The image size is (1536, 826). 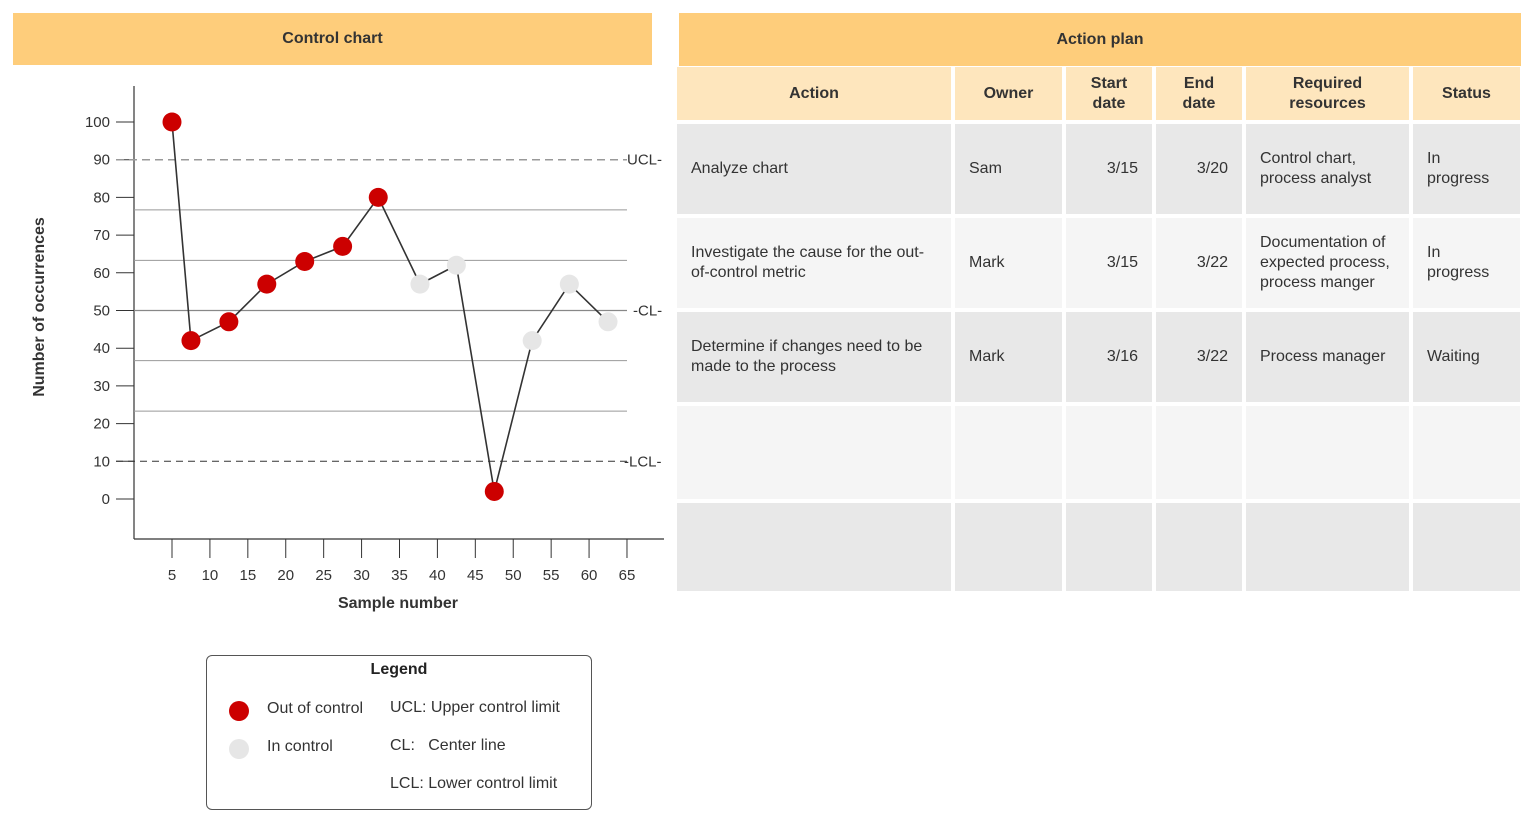 What do you see at coordinates (475, 575) in the screenshot?
I see `x-tick-label: 45` at bounding box center [475, 575].